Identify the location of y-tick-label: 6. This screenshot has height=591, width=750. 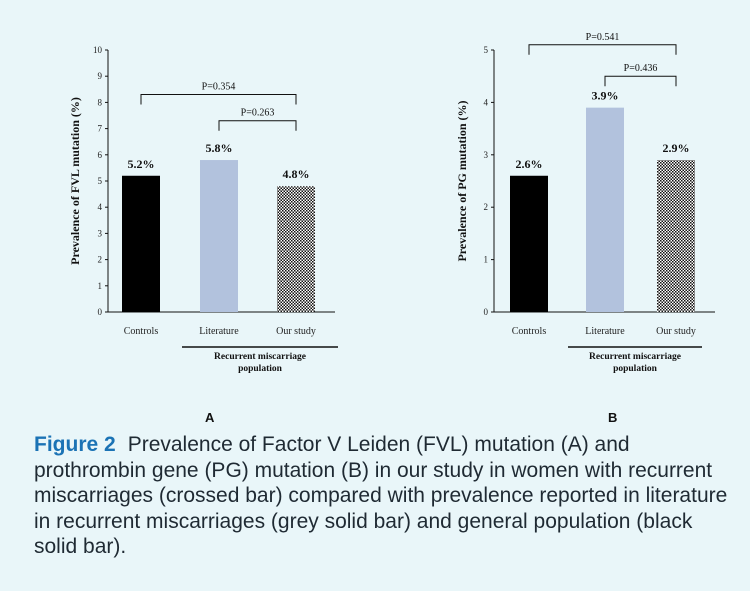
(100, 155).